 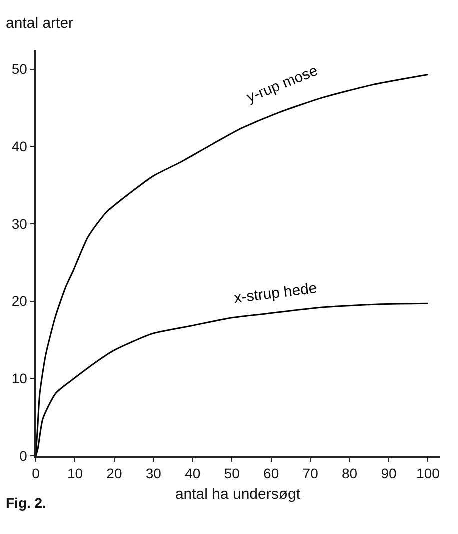 I want to click on y-tick-label: 30, so click(x=20, y=224).